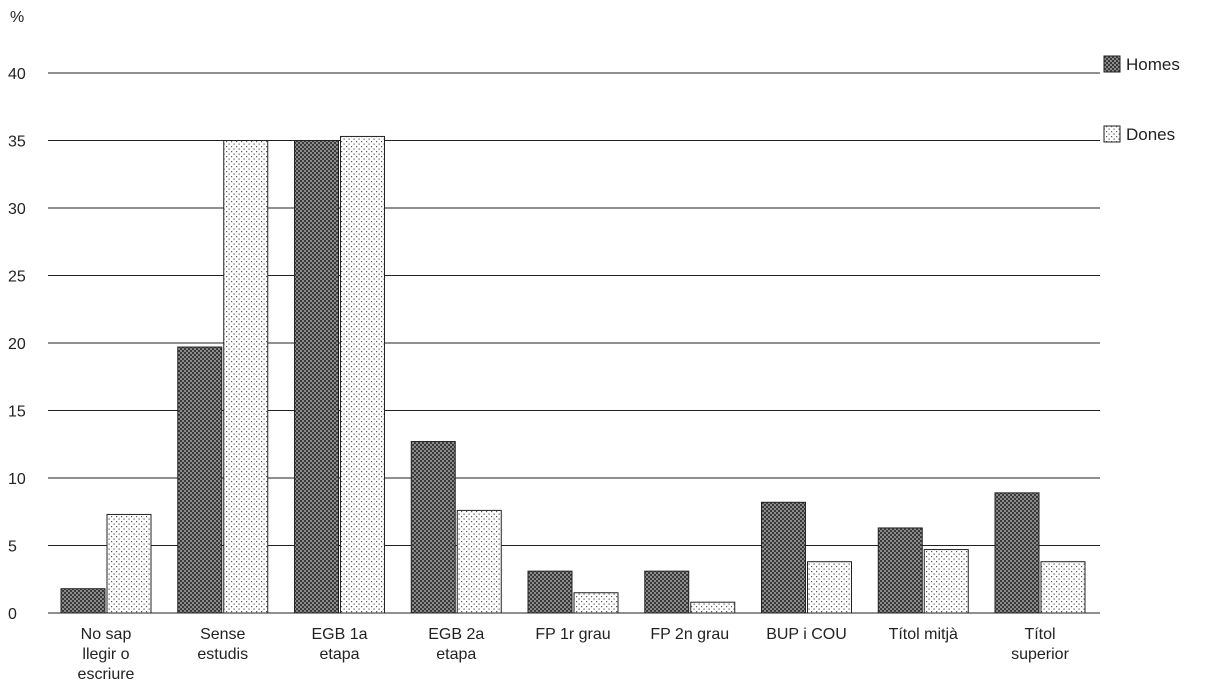  What do you see at coordinates (1112, 64) in the screenshot?
I see `legend-swatch-homes` at bounding box center [1112, 64].